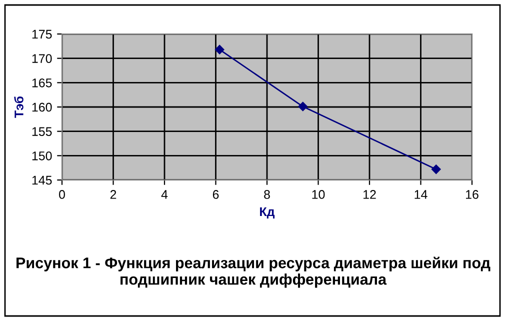 This screenshot has width=506, height=321. Describe the element at coordinates (267, 212) in the screenshot. I see `x-axis-title: Кд` at that location.